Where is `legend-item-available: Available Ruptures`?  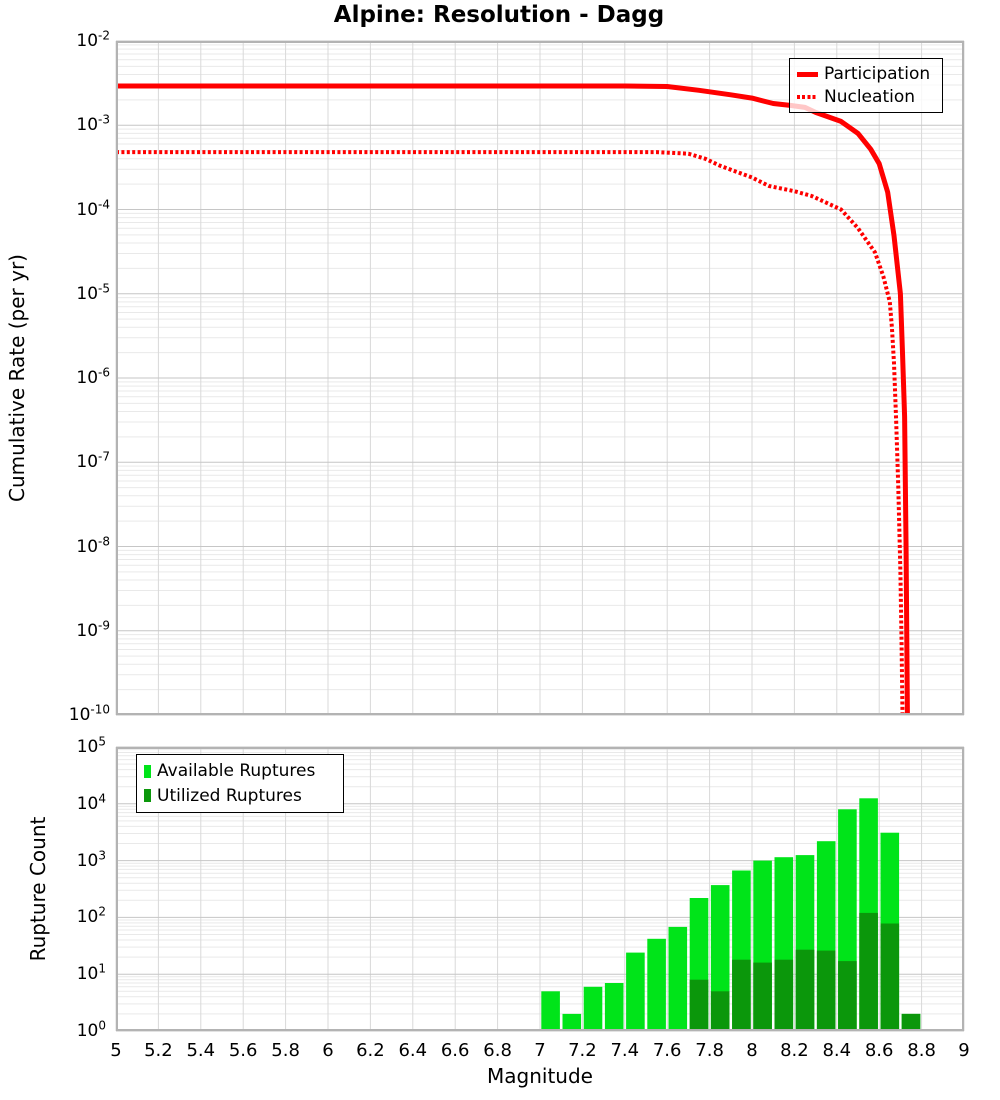 legend-item-available: Available Ruptures is located at coordinates (240, 771).